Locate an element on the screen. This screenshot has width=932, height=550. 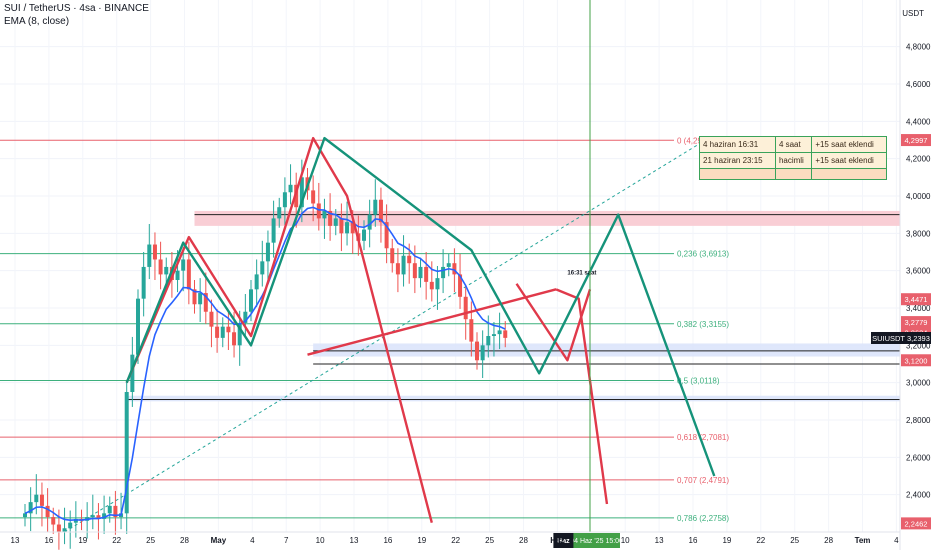
last-price-label: SUIUSDT 3,2393 is located at coordinates (901, 338).